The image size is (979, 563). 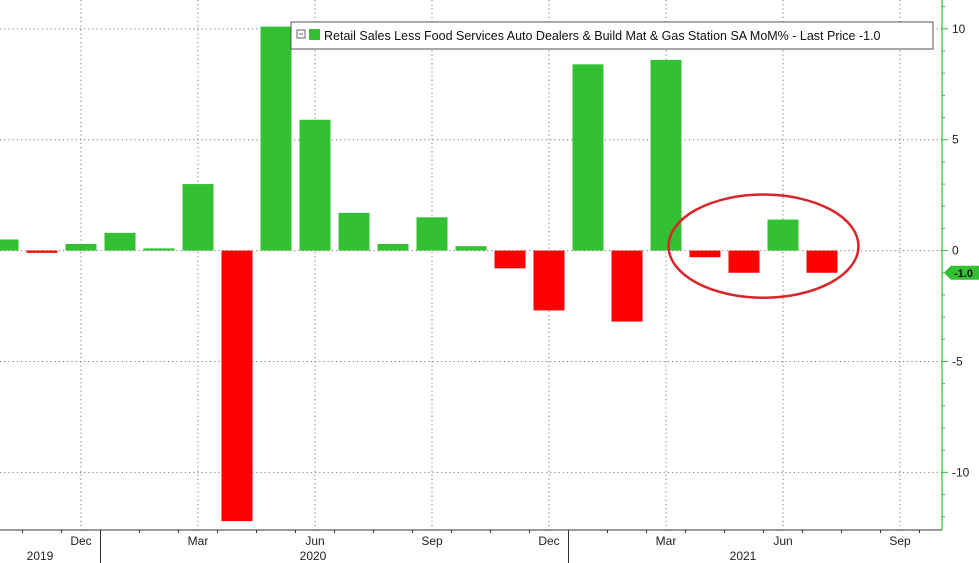 I want to click on last-price-label: -1.0, so click(x=963, y=274).